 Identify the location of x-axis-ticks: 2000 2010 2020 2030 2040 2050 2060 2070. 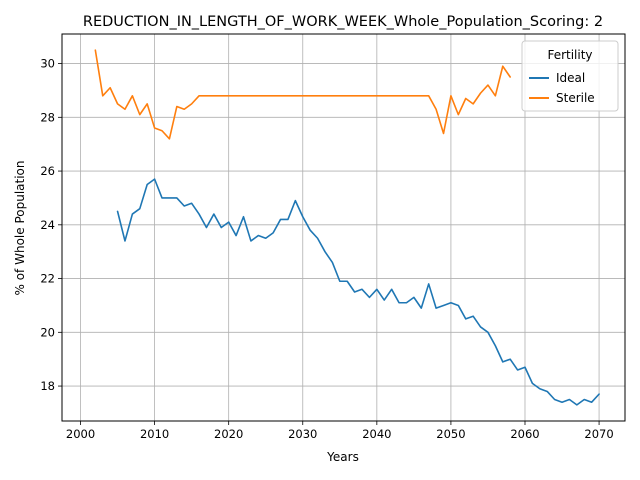
(340, 431).